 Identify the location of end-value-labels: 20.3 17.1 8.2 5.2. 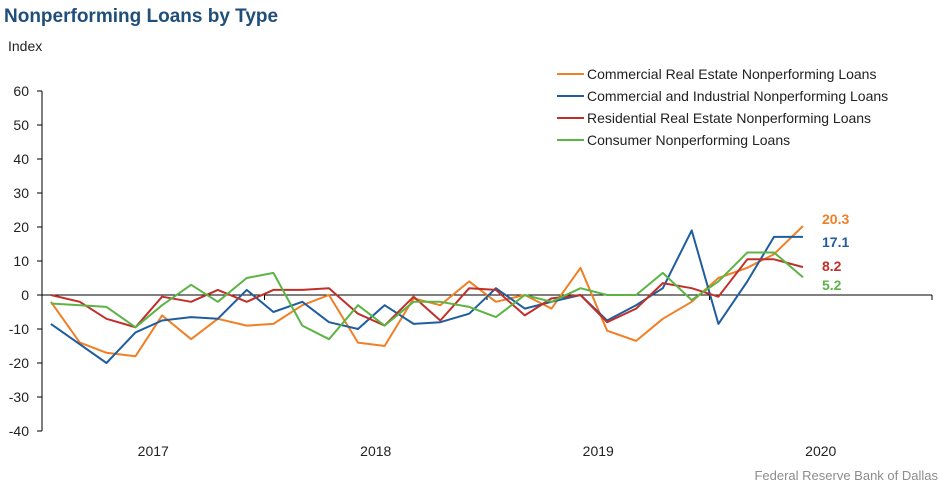
(835, 252).